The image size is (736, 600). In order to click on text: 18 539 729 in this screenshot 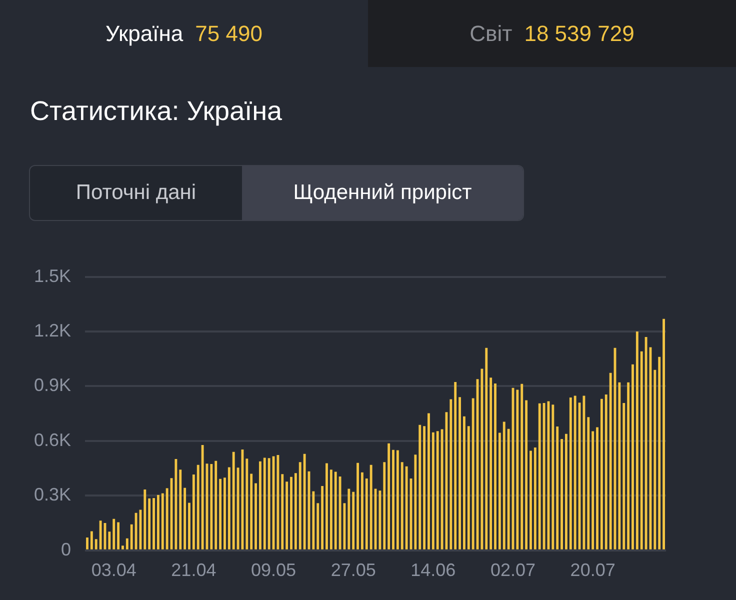, I will do `click(579, 33)`.